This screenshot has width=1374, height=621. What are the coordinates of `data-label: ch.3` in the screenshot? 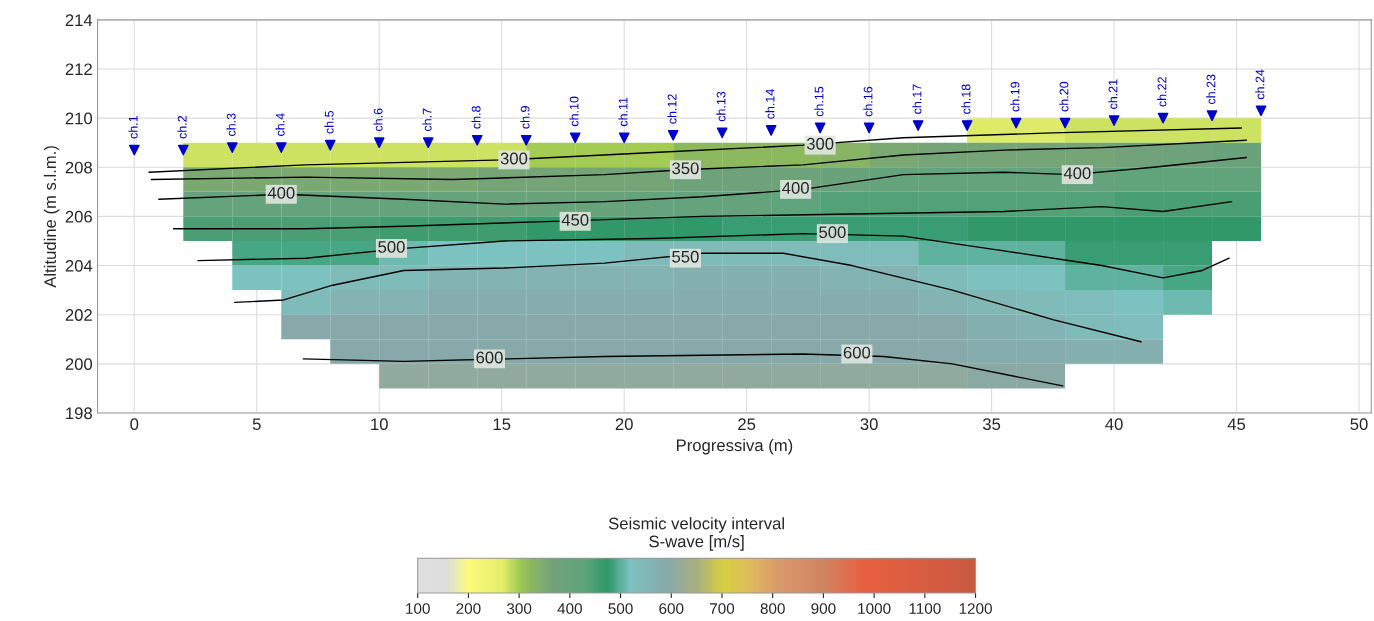 It's located at (231, 124).